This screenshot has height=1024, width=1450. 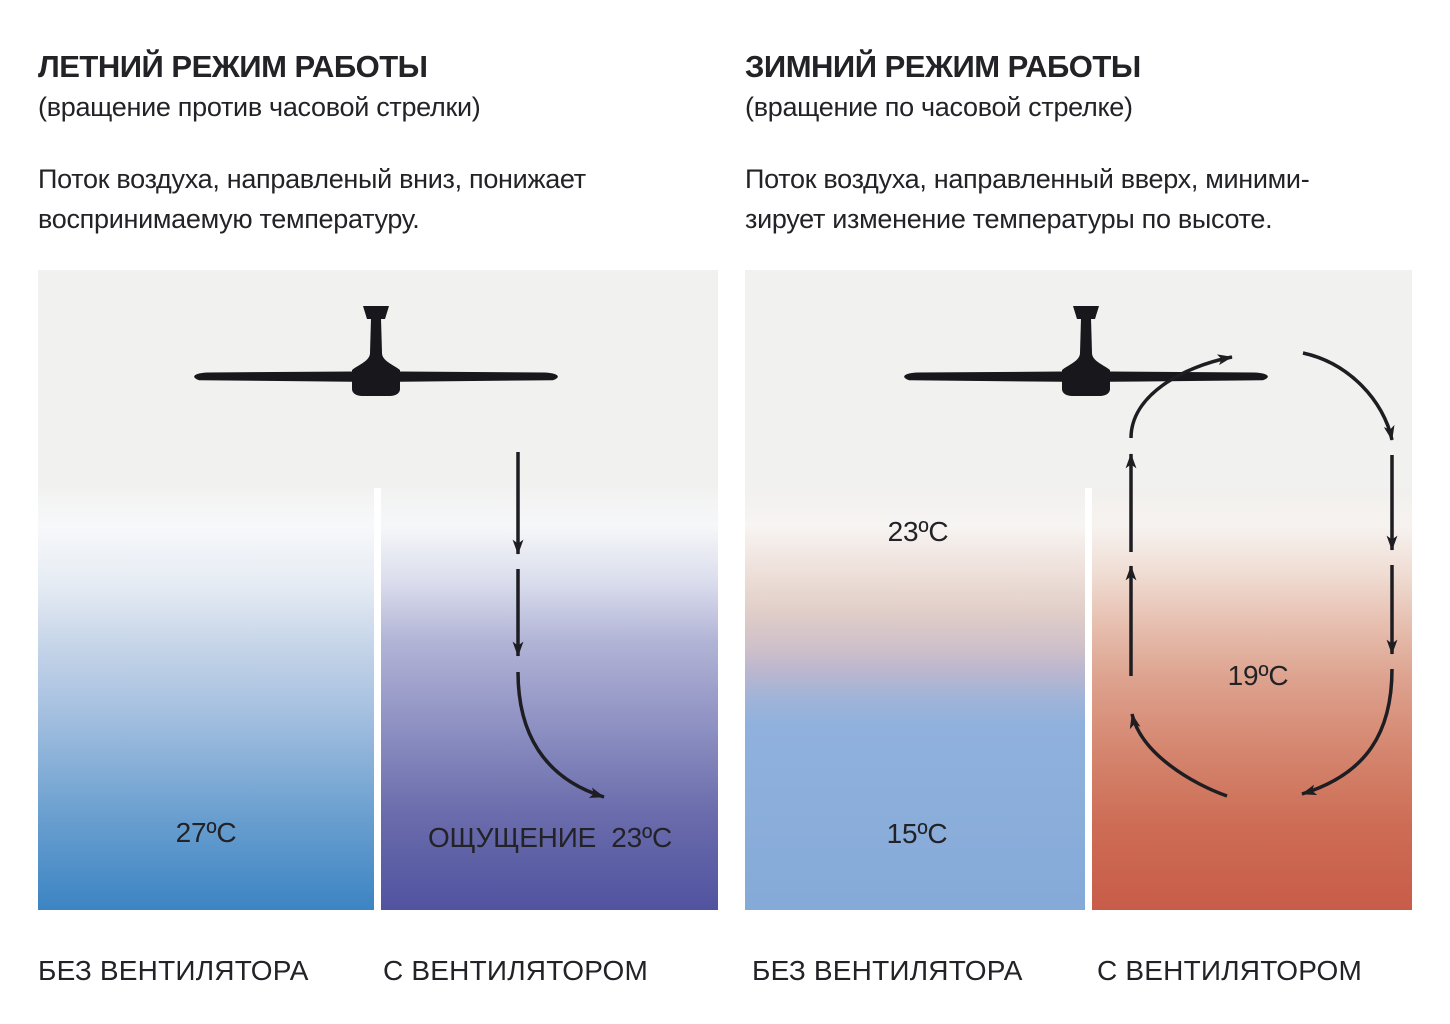 What do you see at coordinates (1009, 219) in the screenshot?
I see `winter-description-line2: зирует изменение температуры по высоте.` at bounding box center [1009, 219].